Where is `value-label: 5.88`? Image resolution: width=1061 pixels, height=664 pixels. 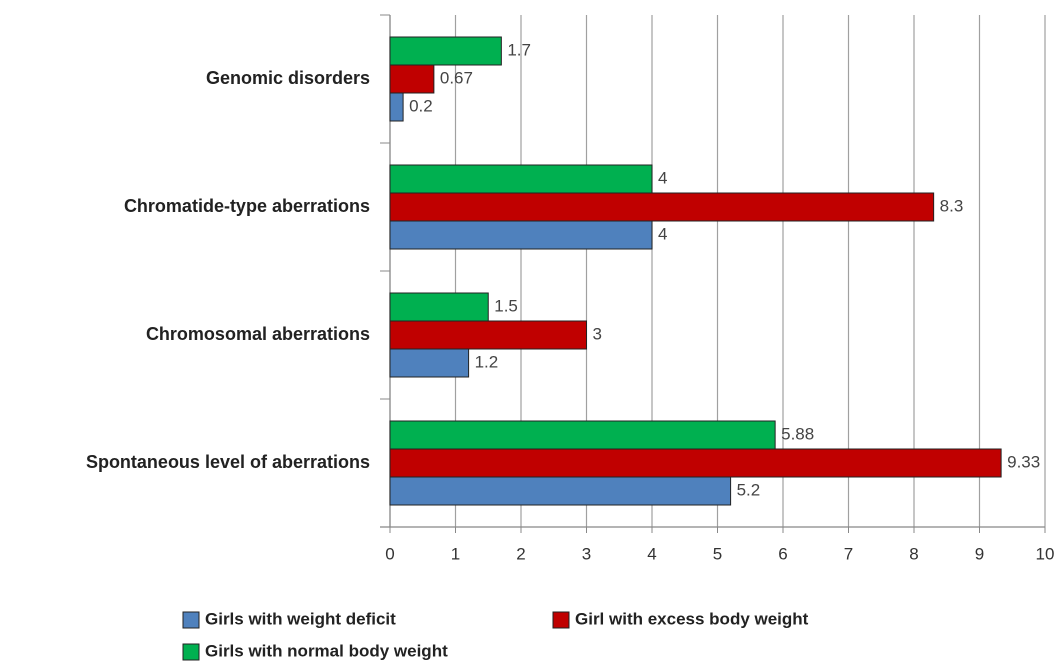 value-label: 5.88 is located at coordinates (797, 433).